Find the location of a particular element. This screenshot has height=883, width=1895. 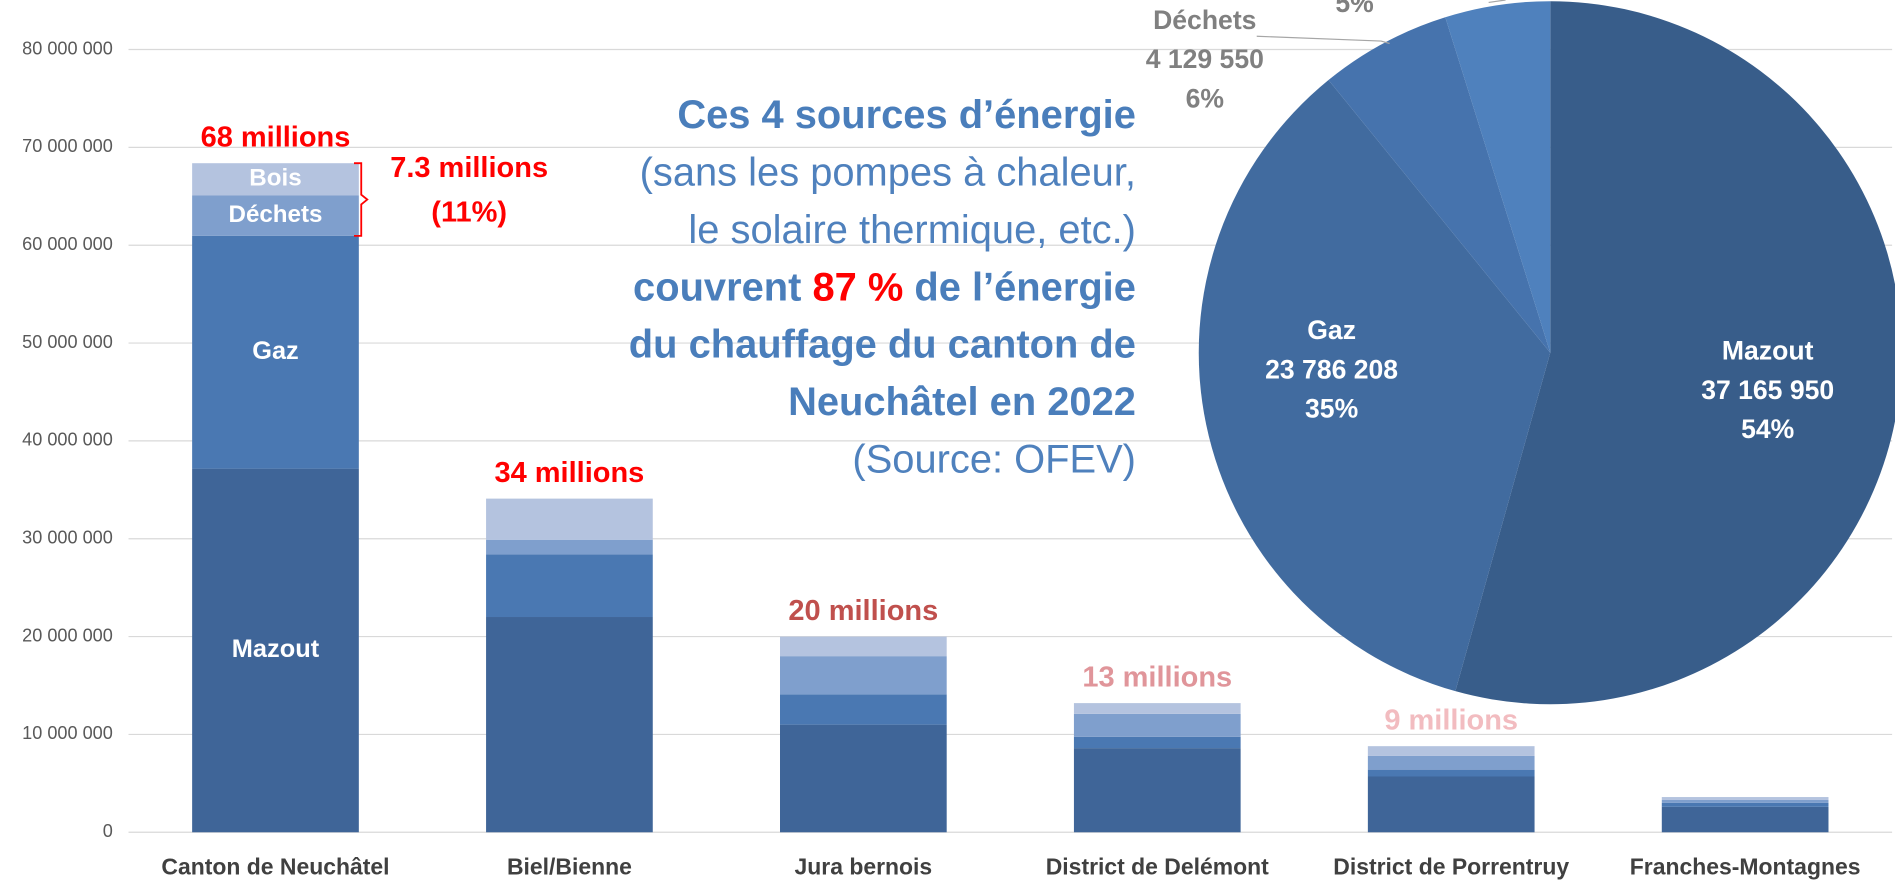

y-tick-label: 50 000 000 is located at coordinates (67, 342).